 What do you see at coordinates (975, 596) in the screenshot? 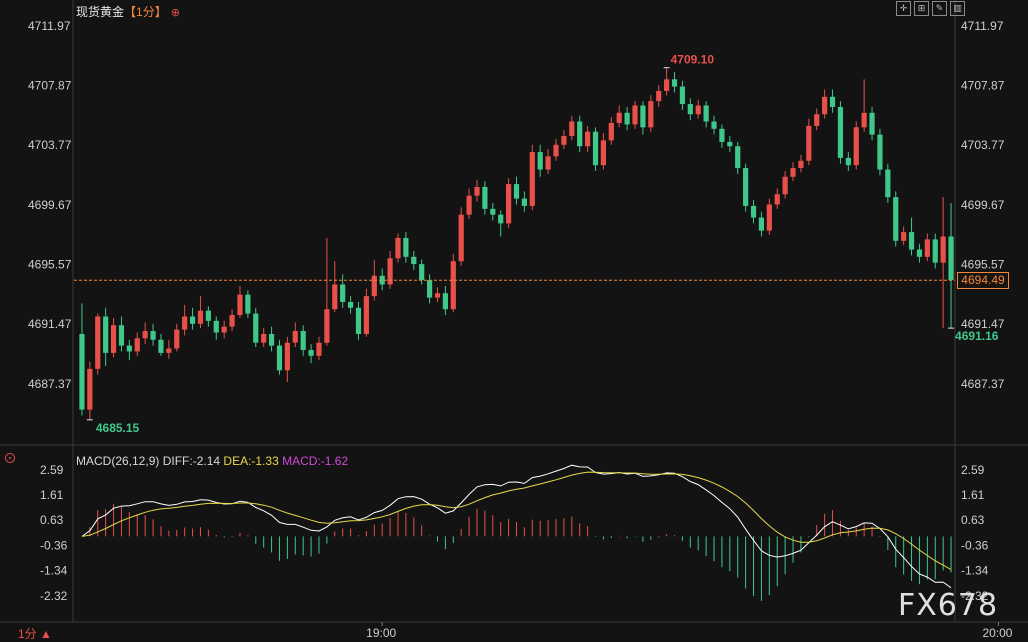
I see `macd-tick-right: -2.32` at bounding box center [975, 596].